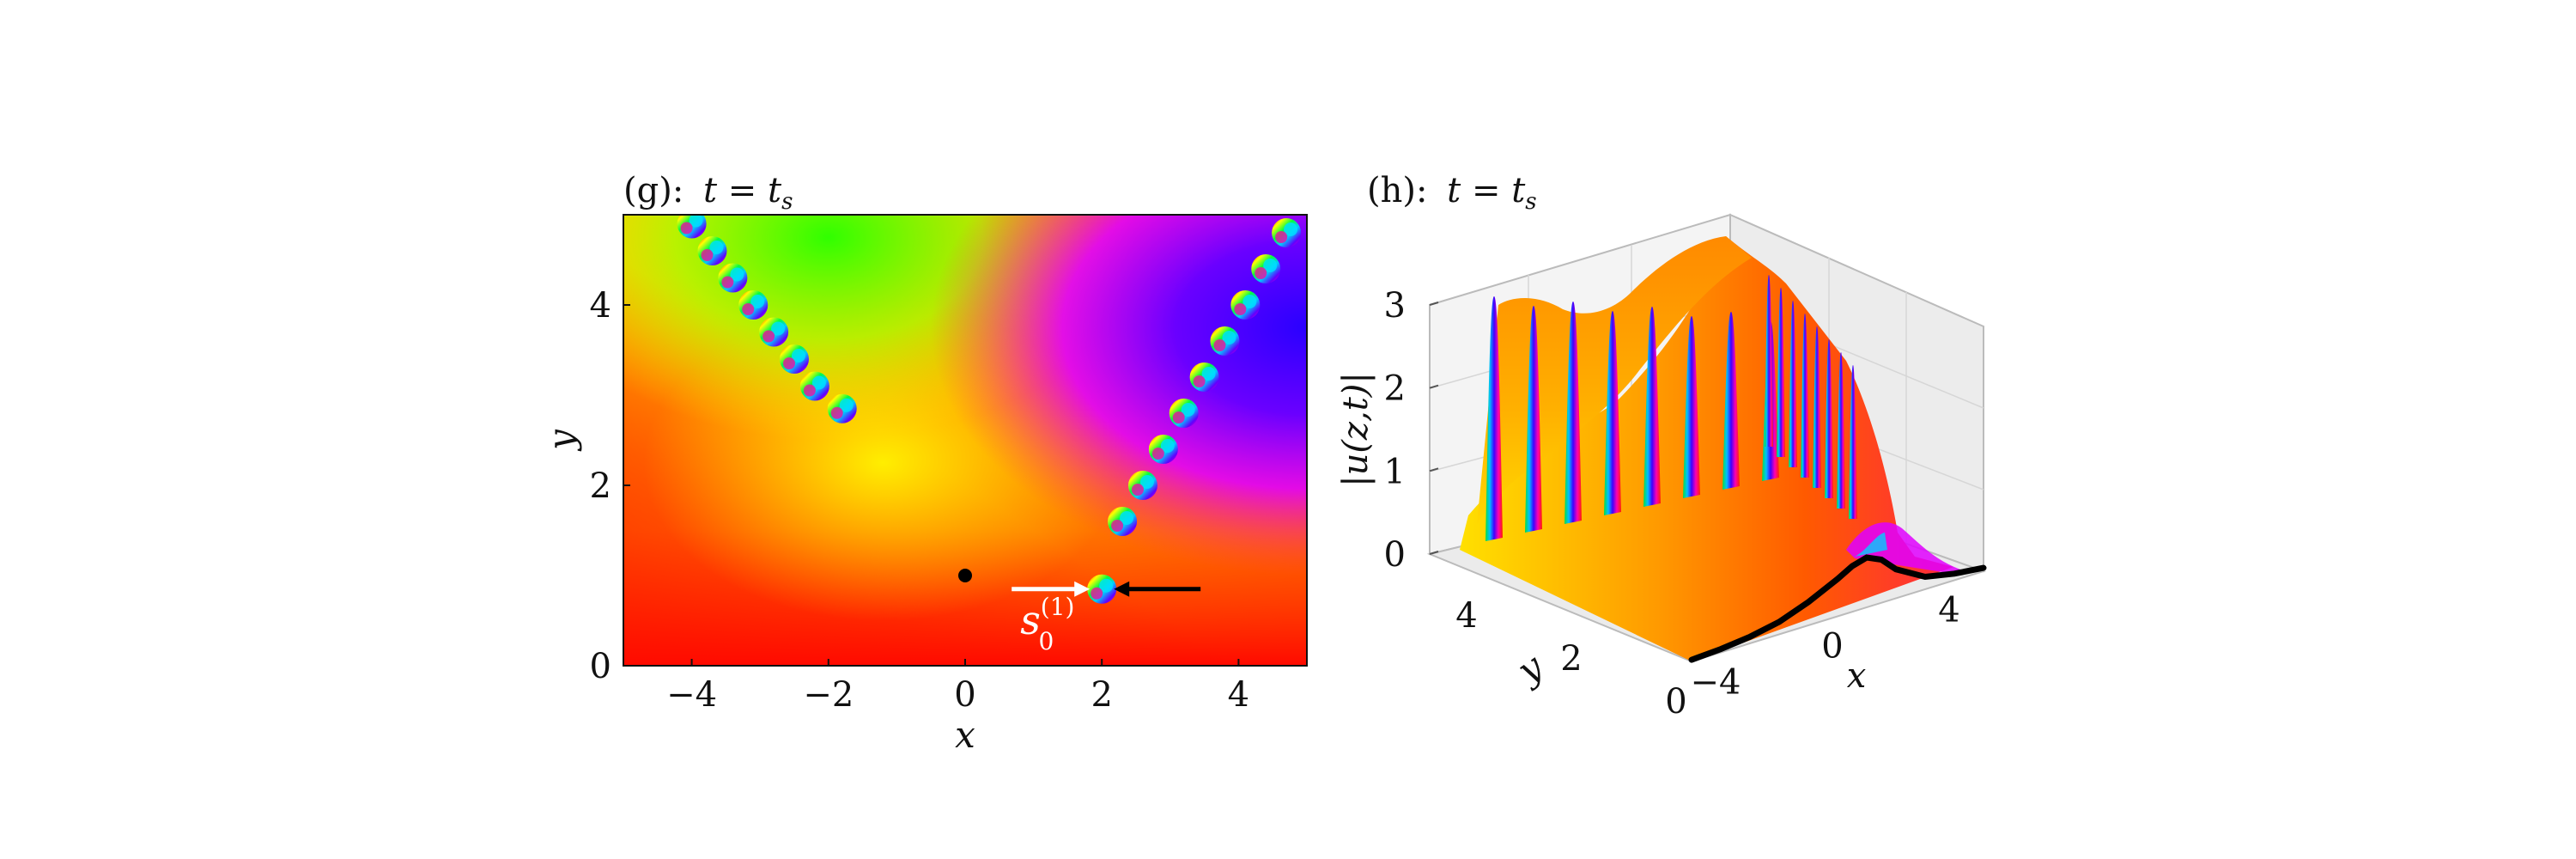 The height and width of the screenshot is (859, 2576). I want to click on z-tick-label: 1, so click(1395, 472).